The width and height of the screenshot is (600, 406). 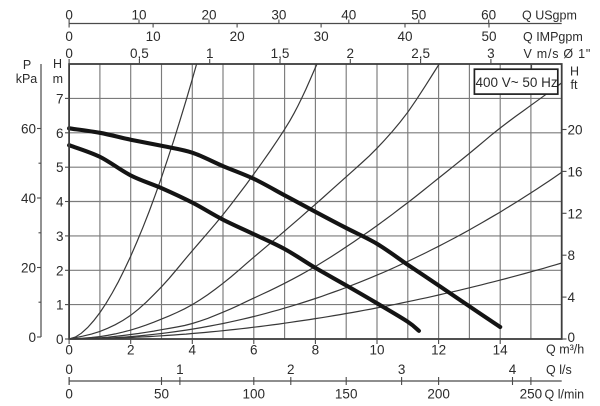 I want to click on svg-text: Q IMPgpm, so click(x=553, y=37).